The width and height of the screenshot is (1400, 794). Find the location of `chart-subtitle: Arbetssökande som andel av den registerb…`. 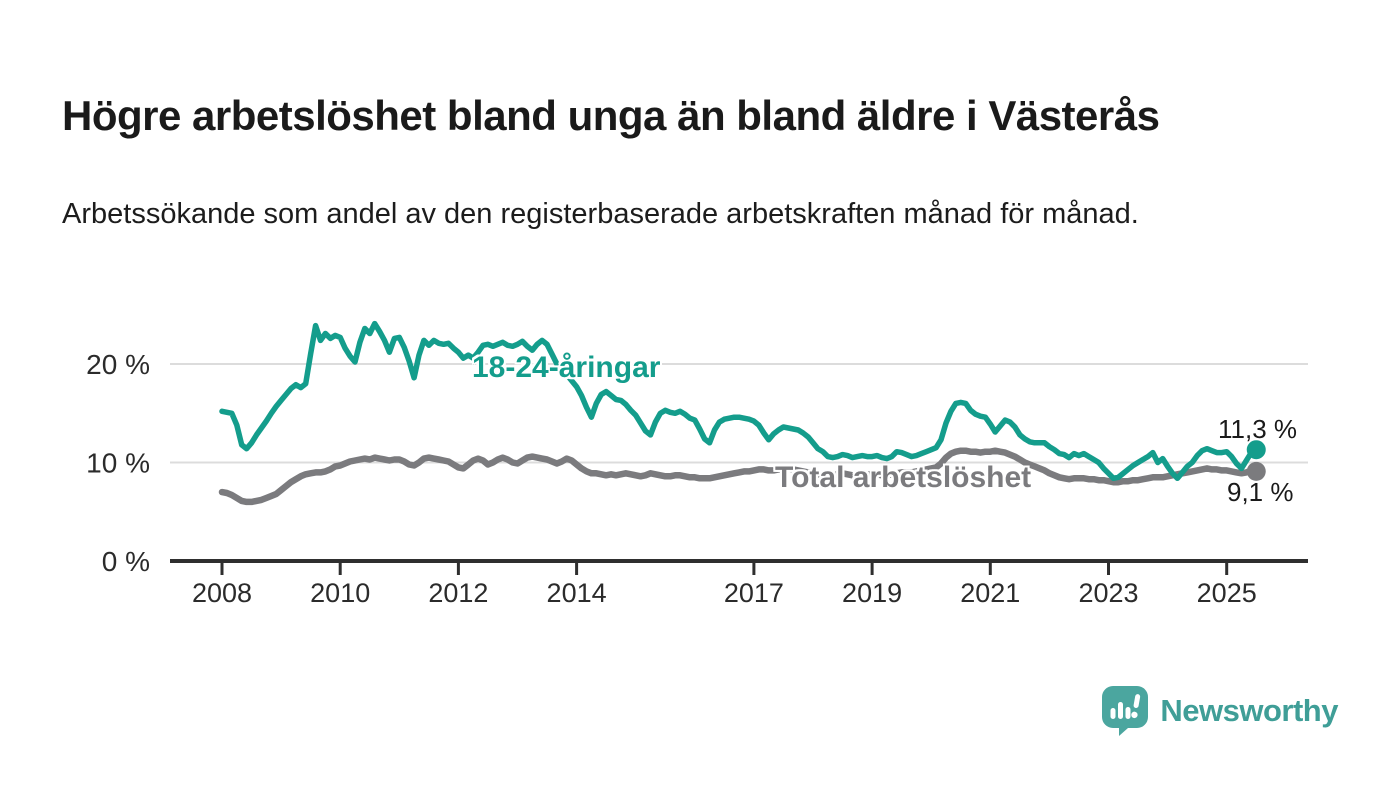

chart-subtitle: Arbetssökande som andel av den registerb… is located at coordinates (600, 214).